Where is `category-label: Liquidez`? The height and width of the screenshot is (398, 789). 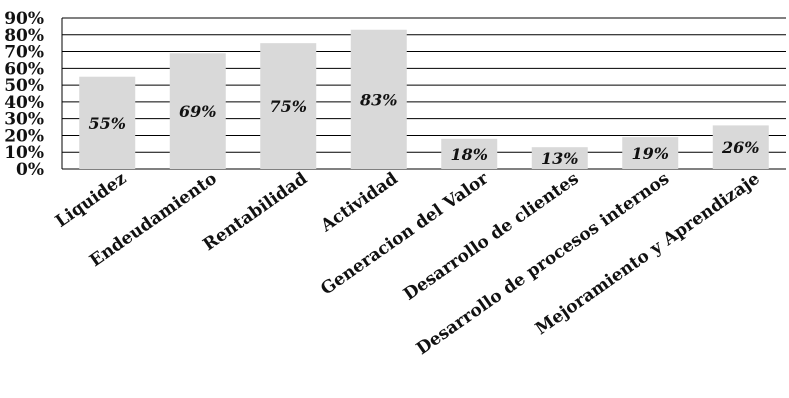 category-label: Liquidez is located at coordinates (91, 200).